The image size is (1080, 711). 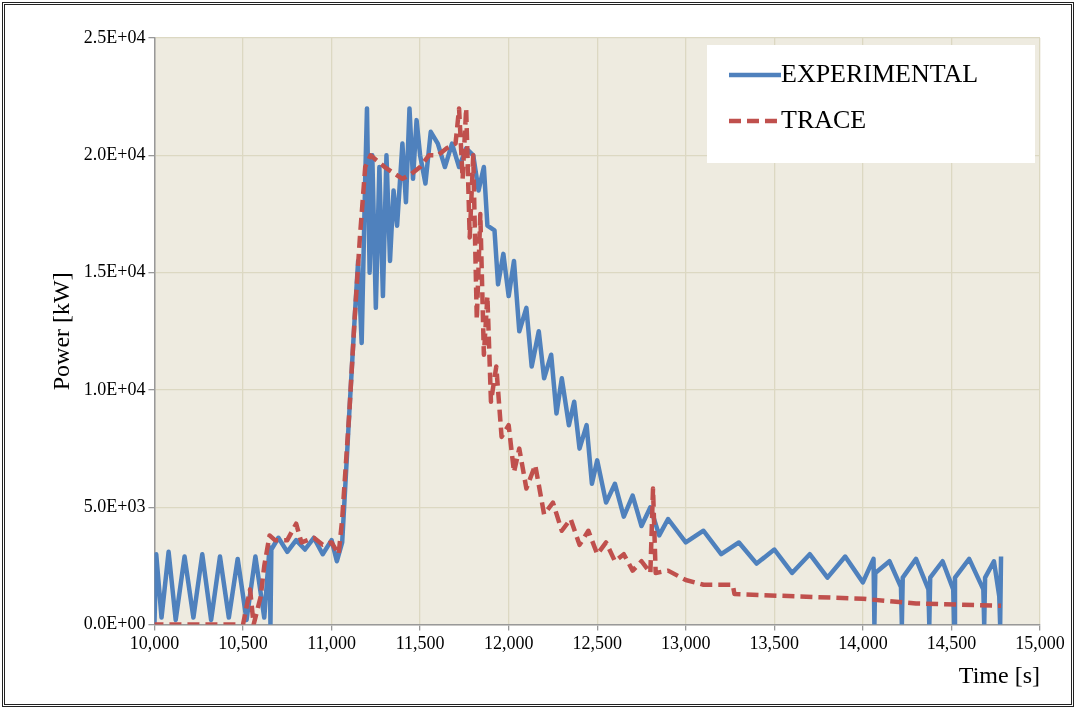 What do you see at coordinates (331, 643) in the screenshot?
I see `x-tick-label: 11,000` at bounding box center [331, 643].